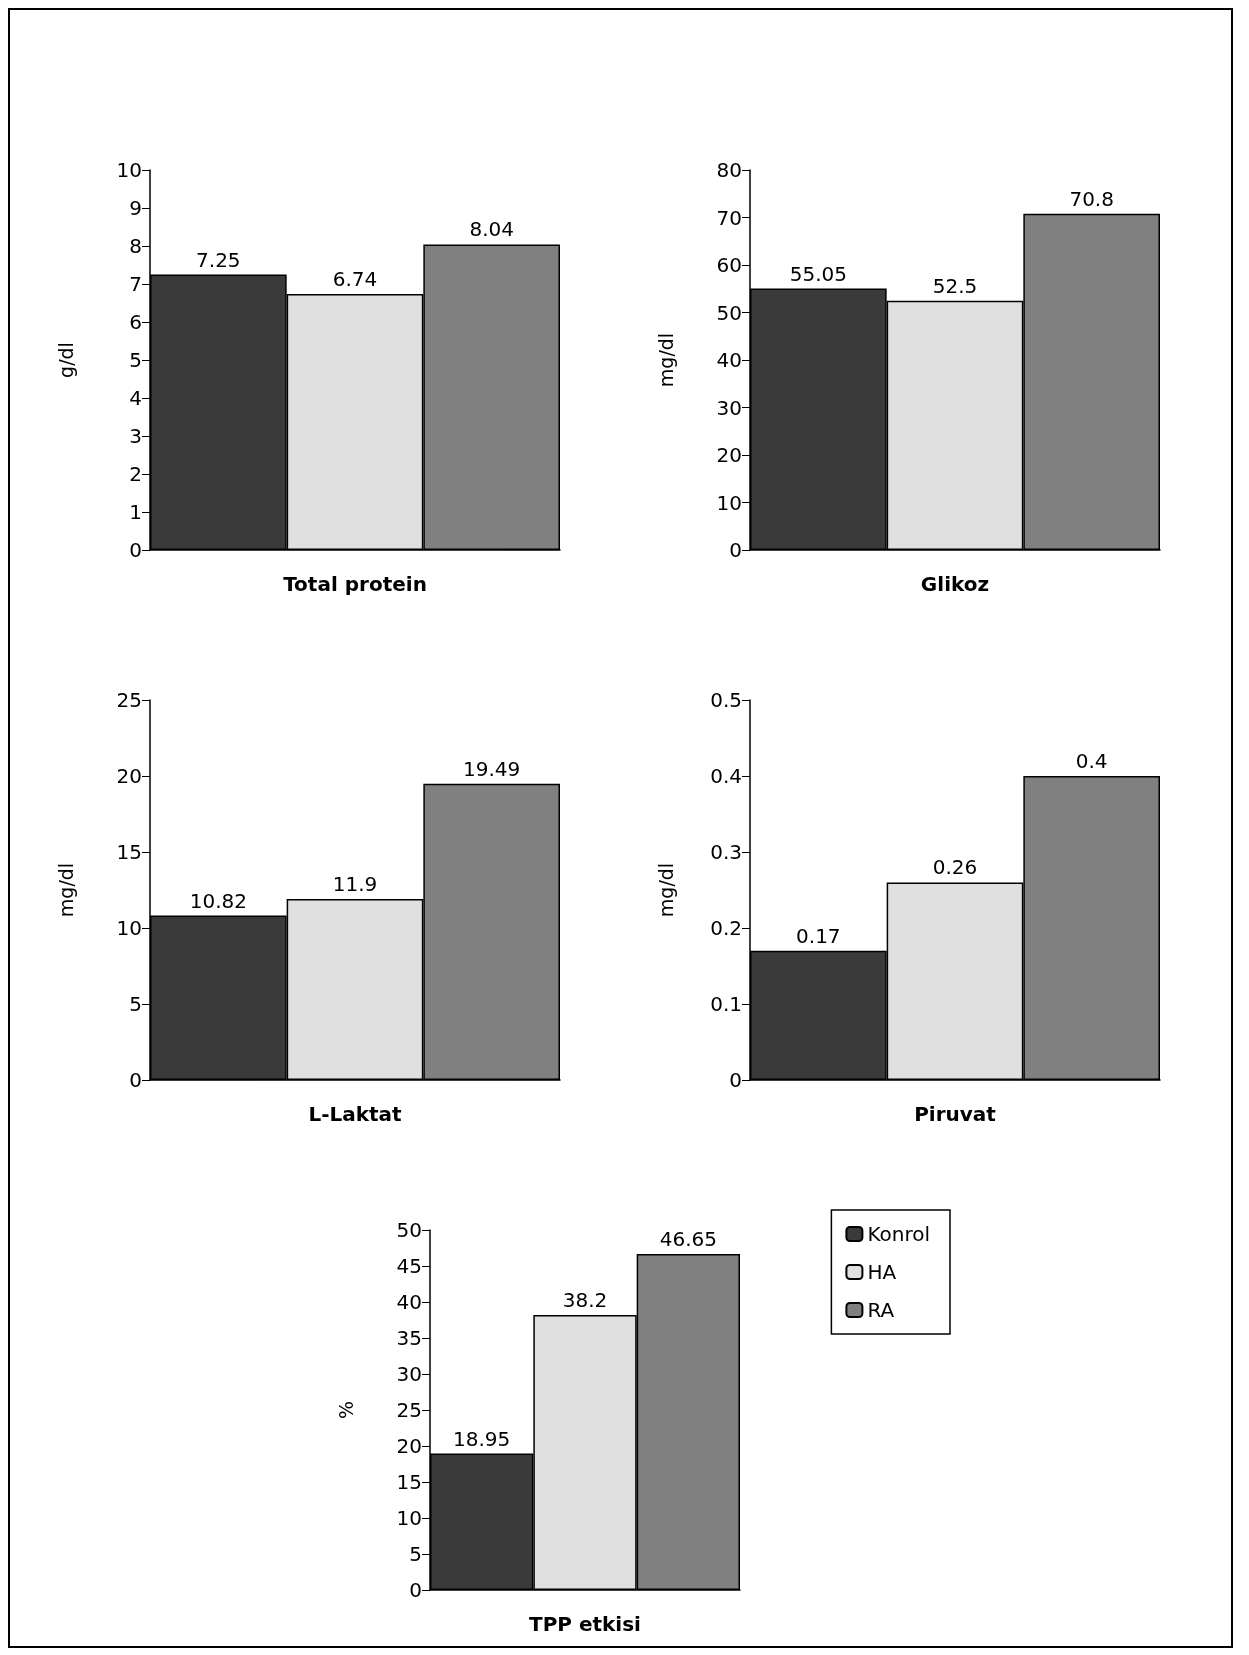 This screenshot has width=1249, height=1655. Describe the element at coordinates (955, 867) in the screenshot. I see `data-label: 0.26` at that location.